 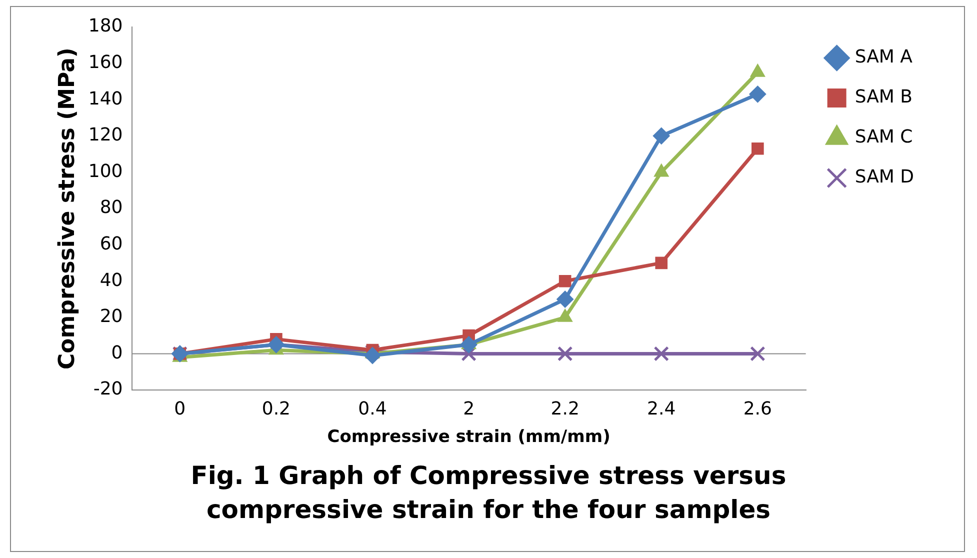 What do you see at coordinates (105, 62) in the screenshot?
I see `y-tick-label: 160` at bounding box center [105, 62].